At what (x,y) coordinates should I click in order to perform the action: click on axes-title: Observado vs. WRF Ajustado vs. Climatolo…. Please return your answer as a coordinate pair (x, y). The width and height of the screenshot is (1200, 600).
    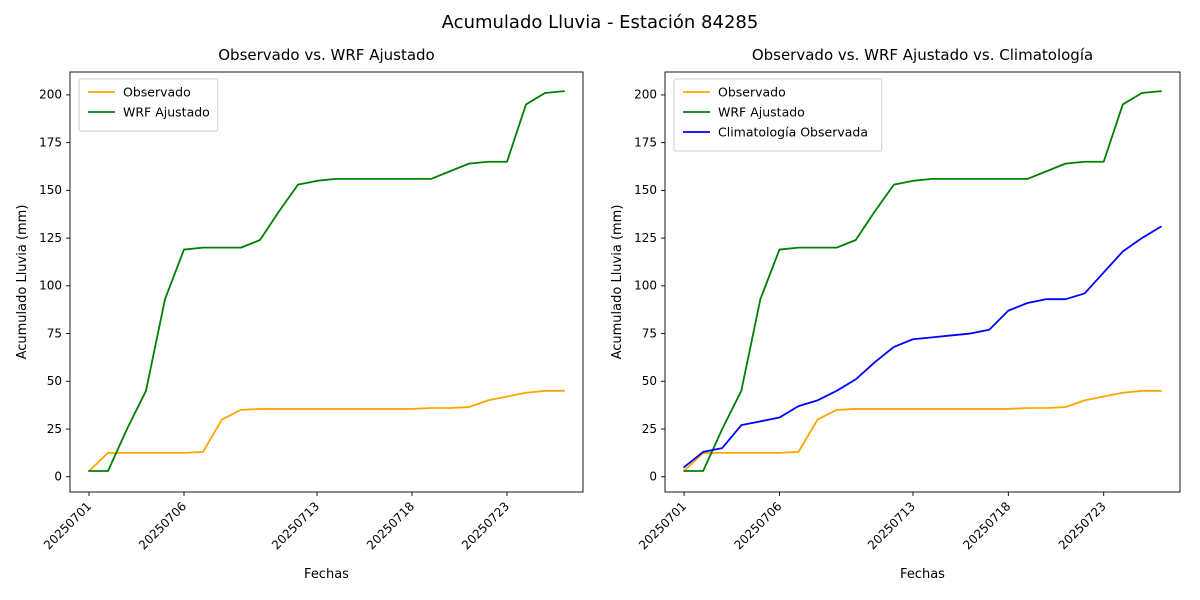
    Looking at the image, I should click on (922, 55).